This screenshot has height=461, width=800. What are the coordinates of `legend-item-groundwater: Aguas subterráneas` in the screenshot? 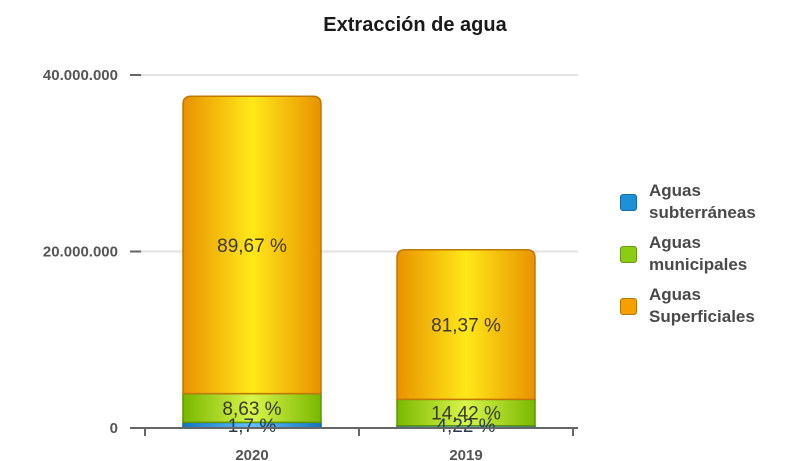 It's located at (710, 202).